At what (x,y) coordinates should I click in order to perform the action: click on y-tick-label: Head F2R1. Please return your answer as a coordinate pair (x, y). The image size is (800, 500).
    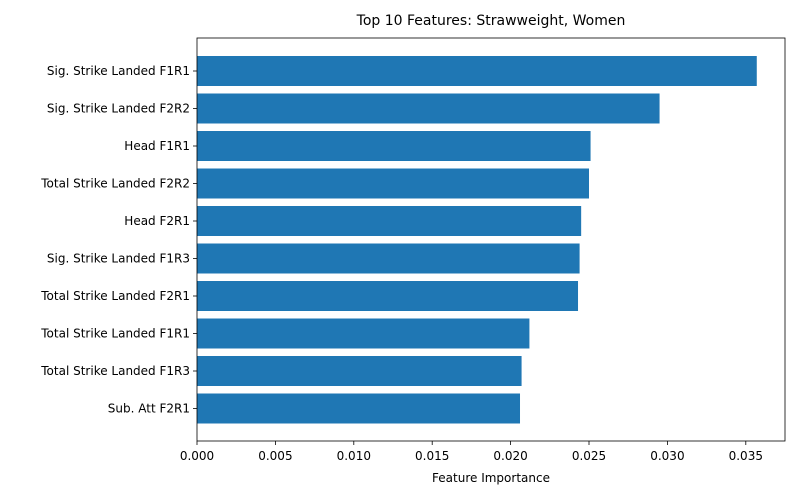
    Looking at the image, I should click on (157, 221).